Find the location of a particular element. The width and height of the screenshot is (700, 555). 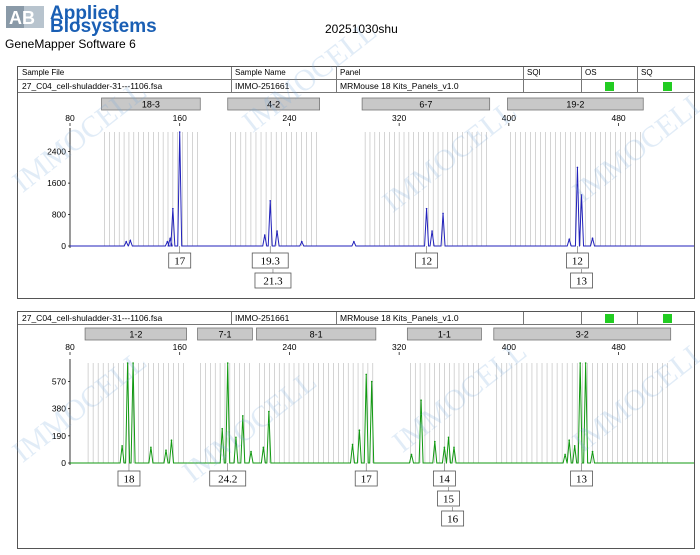

x-tick-label: 400 is located at coordinates (509, 347).